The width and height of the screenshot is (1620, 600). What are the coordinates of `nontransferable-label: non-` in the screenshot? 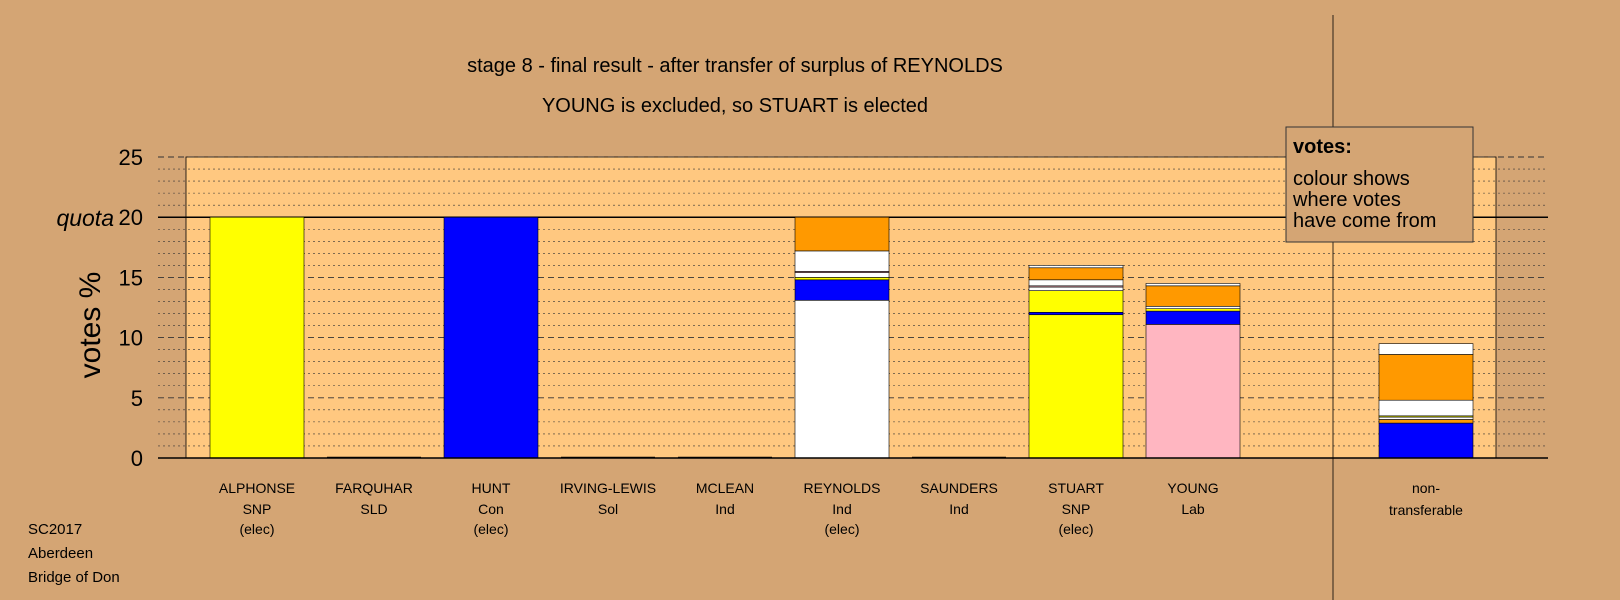 It's located at (1426, 488).